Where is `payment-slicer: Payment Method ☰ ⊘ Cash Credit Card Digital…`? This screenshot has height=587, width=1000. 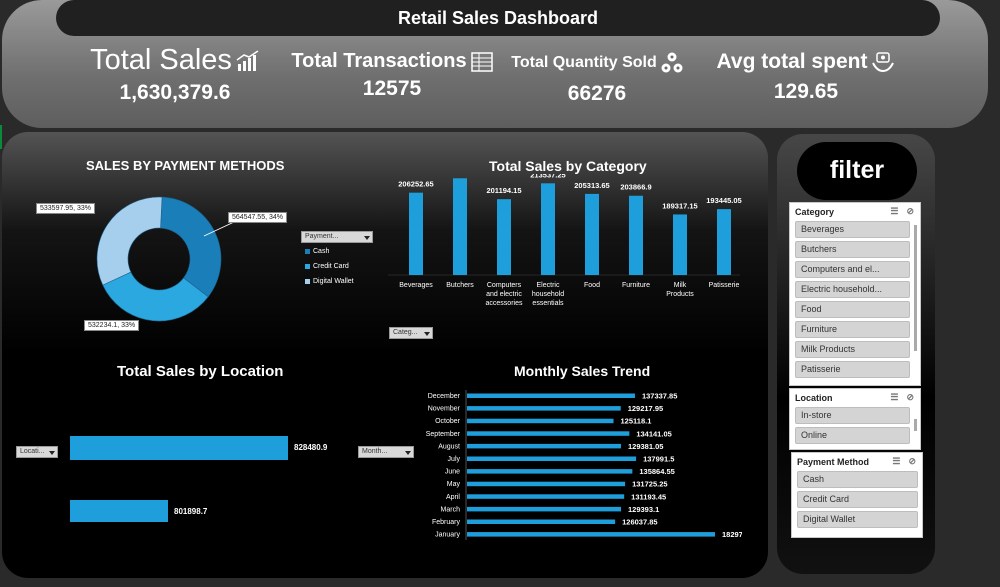 payment-slicer: Payment Method ☰ ⊘ Cash Credit Card Digital… is located at coordinates (857, 495).